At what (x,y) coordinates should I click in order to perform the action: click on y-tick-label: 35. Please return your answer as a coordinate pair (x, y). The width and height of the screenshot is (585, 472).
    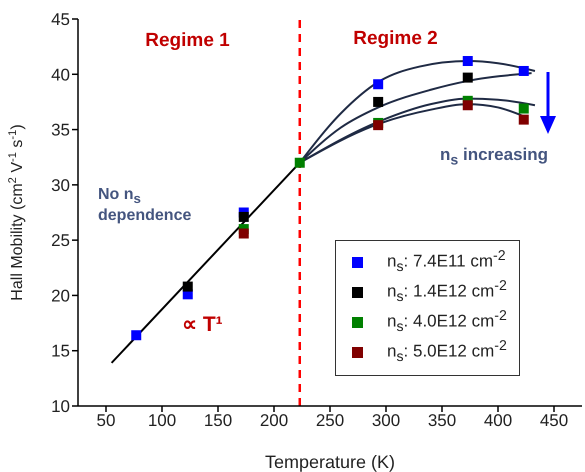
    Looking at the image, I should click on (60, 130).